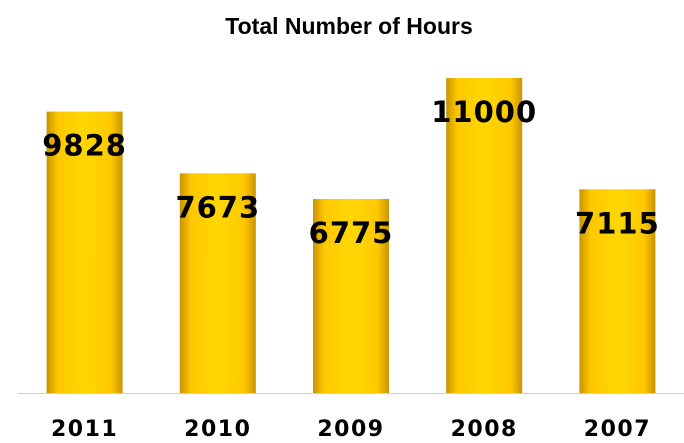 Image resolution: width=684 pixels, height=443 pixels. I want to click on x-tick-label: 2009, so click(350, 429).